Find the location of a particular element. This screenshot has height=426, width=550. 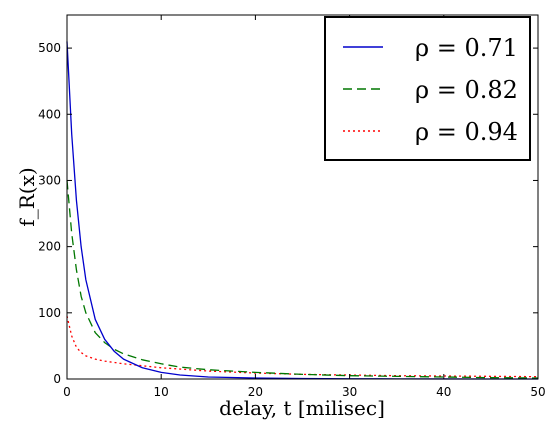

y-tick-label: 300 is located at coordinates (49, 180).